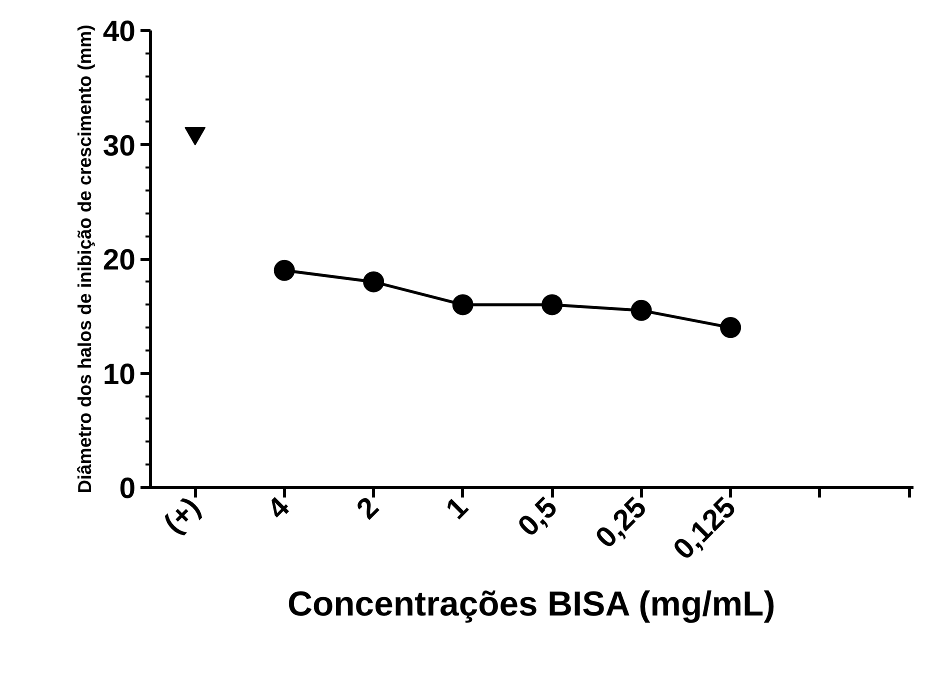 This screenshot has height=677, width=943. What do you see at coordinates (182, 515) in the screenshot?
I see `x-tick-label: (+)` at bounding box center [182, 515].